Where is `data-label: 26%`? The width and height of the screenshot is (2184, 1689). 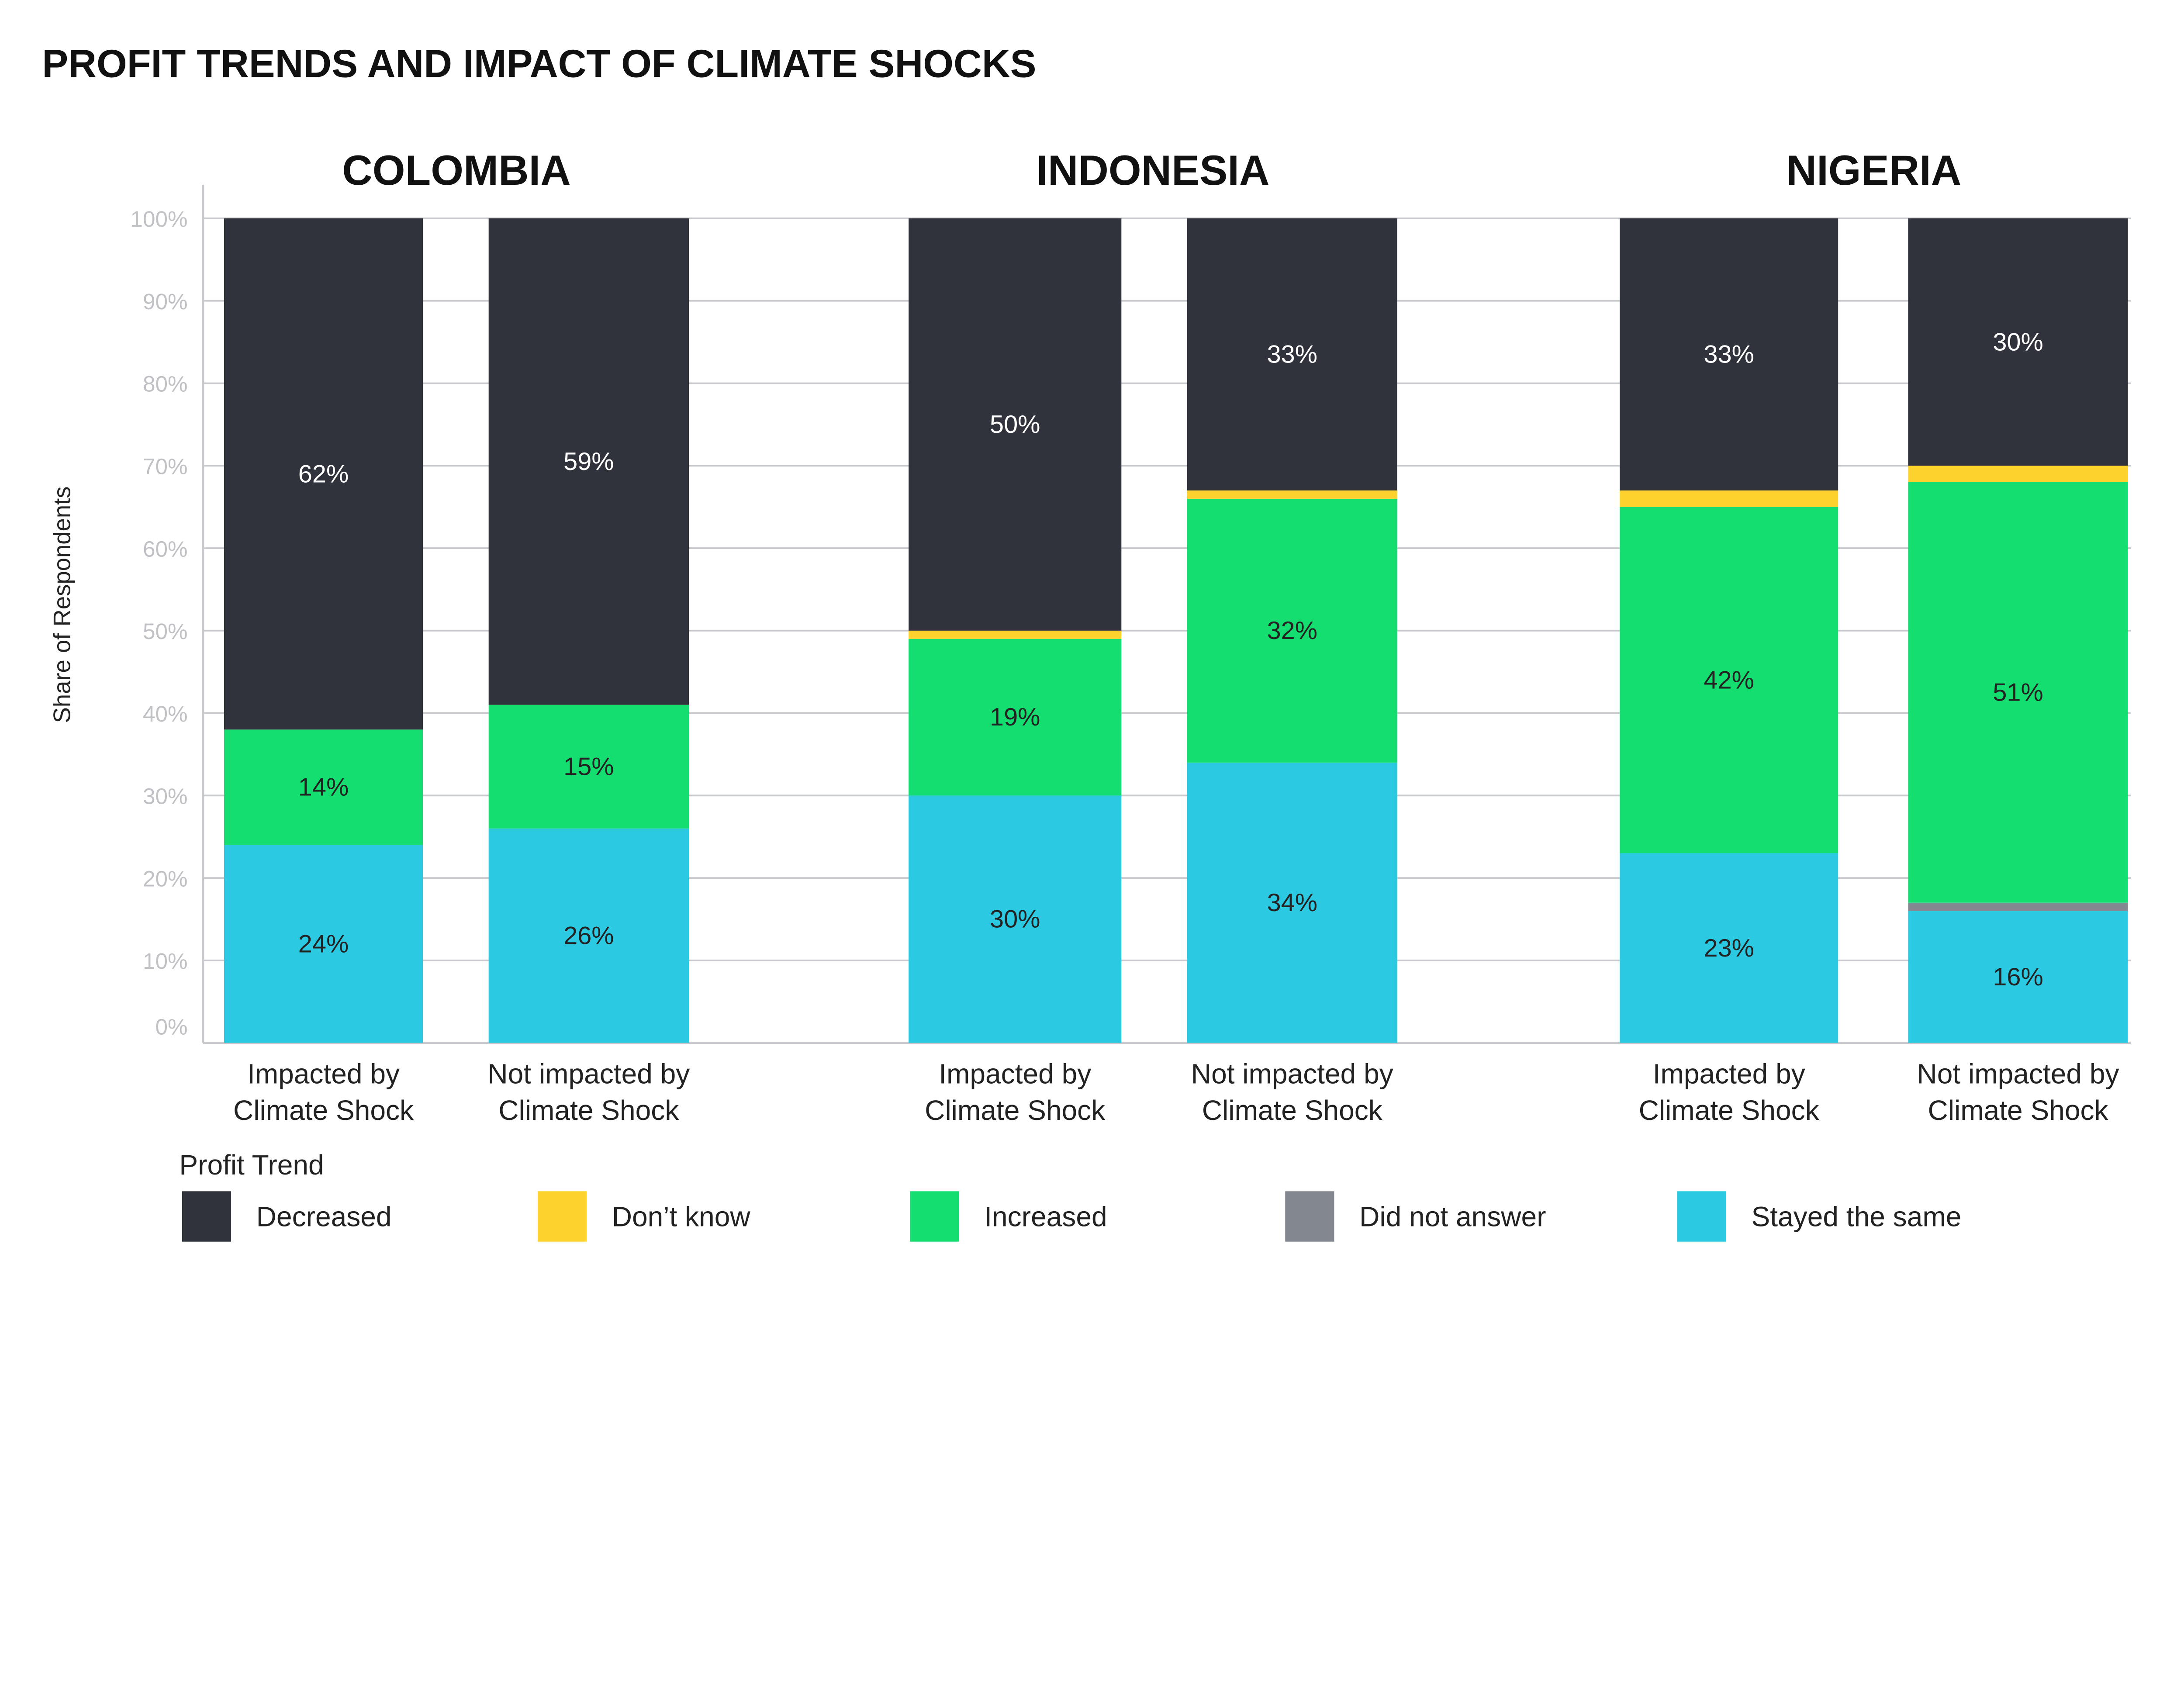
data-label: 26% is located at coordinates (588, 936).